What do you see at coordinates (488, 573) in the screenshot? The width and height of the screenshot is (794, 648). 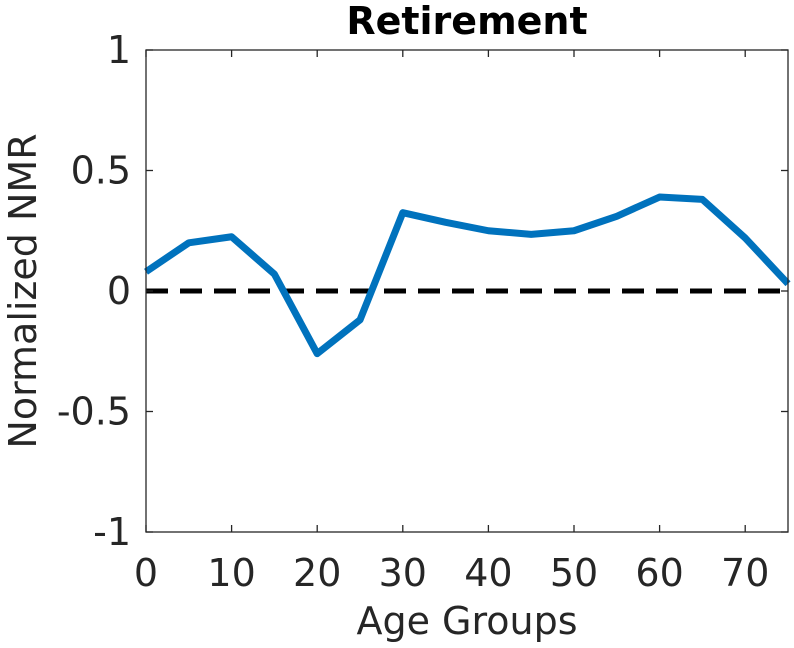 I see `x-tick-label: 40` at bounding box center [488, 573].